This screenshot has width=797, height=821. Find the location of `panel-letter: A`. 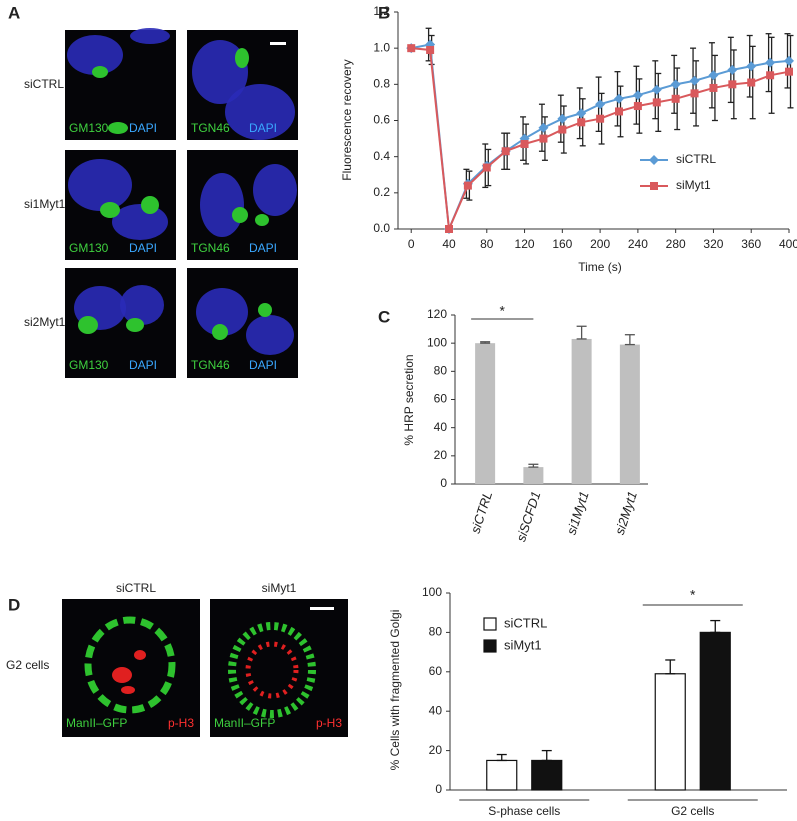

panel-letter: A is located at coordinates (14, 12).